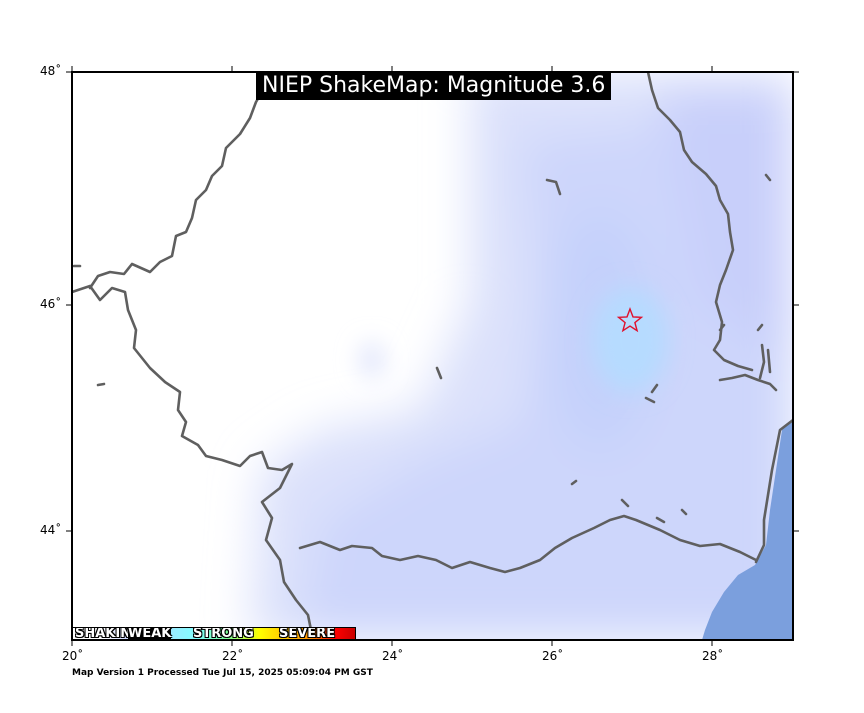  Describe the element at coordinates (700, 222) in the screenshot. I see `border-moldova` at that location.